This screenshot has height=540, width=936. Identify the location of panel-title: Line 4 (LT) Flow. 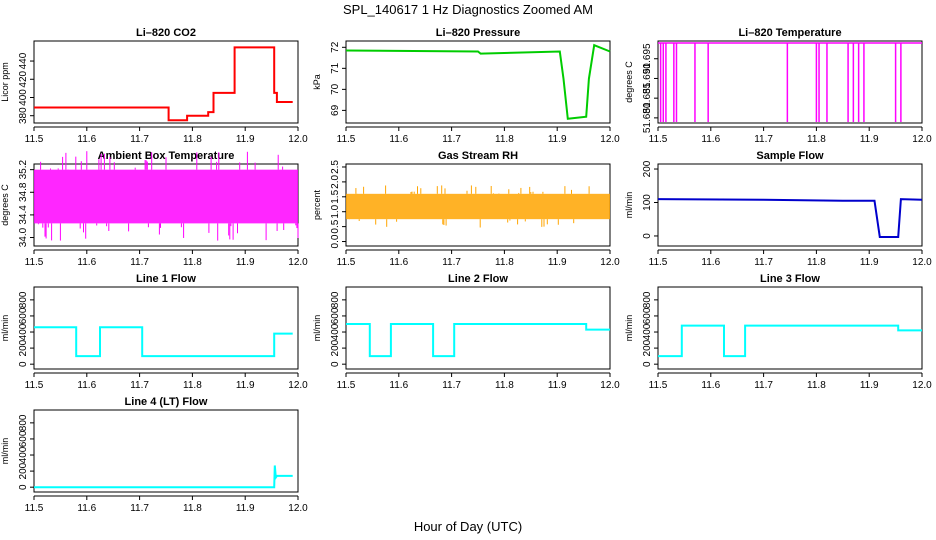
(166, 402).